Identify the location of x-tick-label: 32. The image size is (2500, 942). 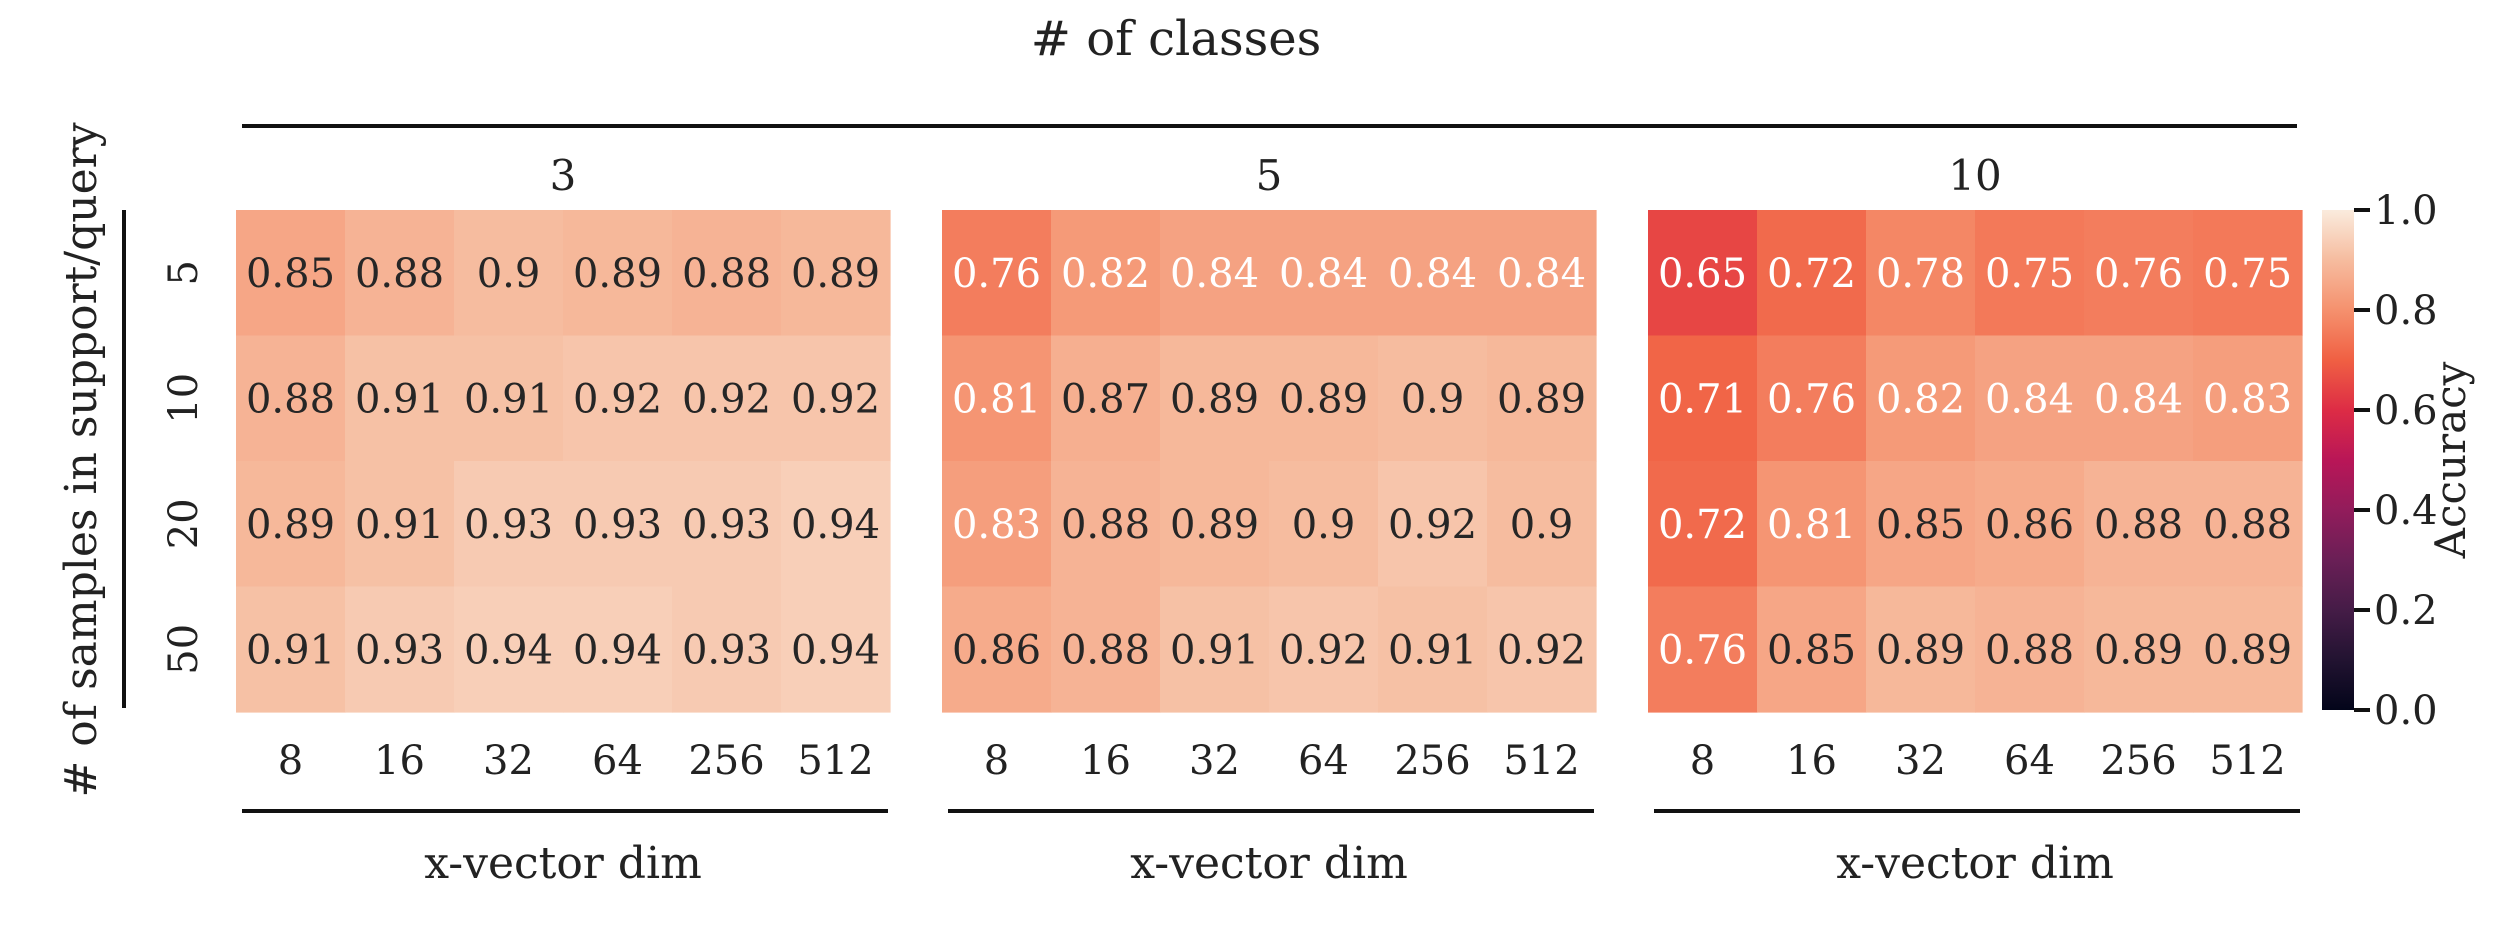
(508, 761).